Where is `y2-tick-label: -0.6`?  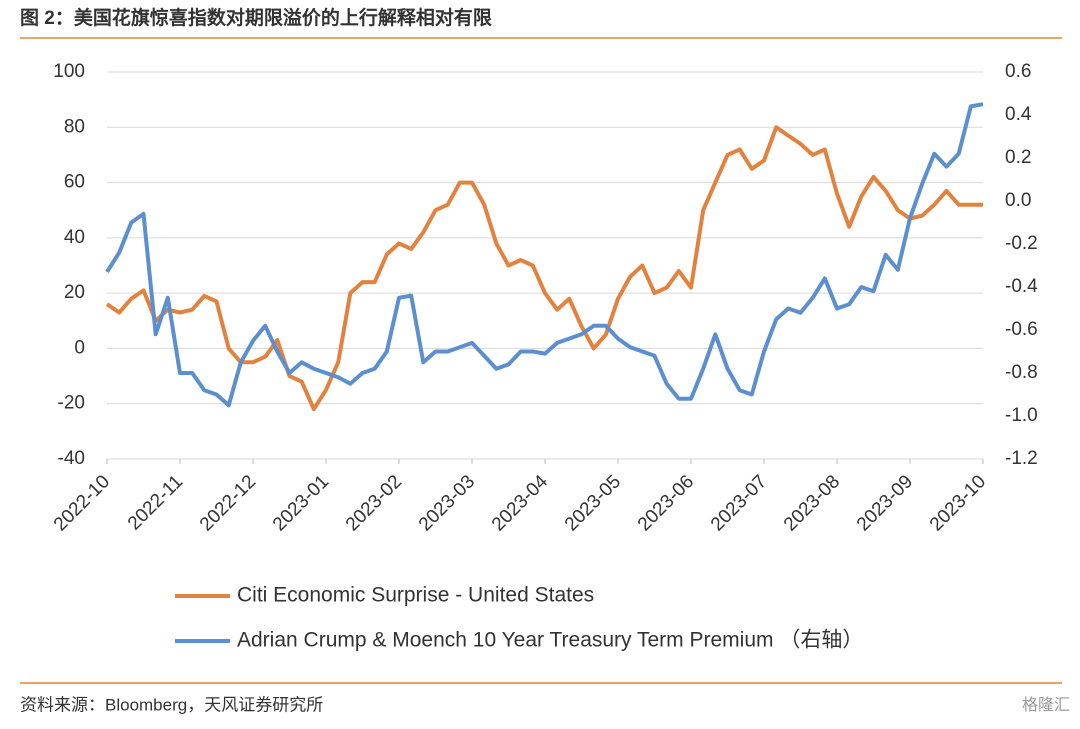
y2-tick-label: -0.6 is located at coordinates (1021, 329).